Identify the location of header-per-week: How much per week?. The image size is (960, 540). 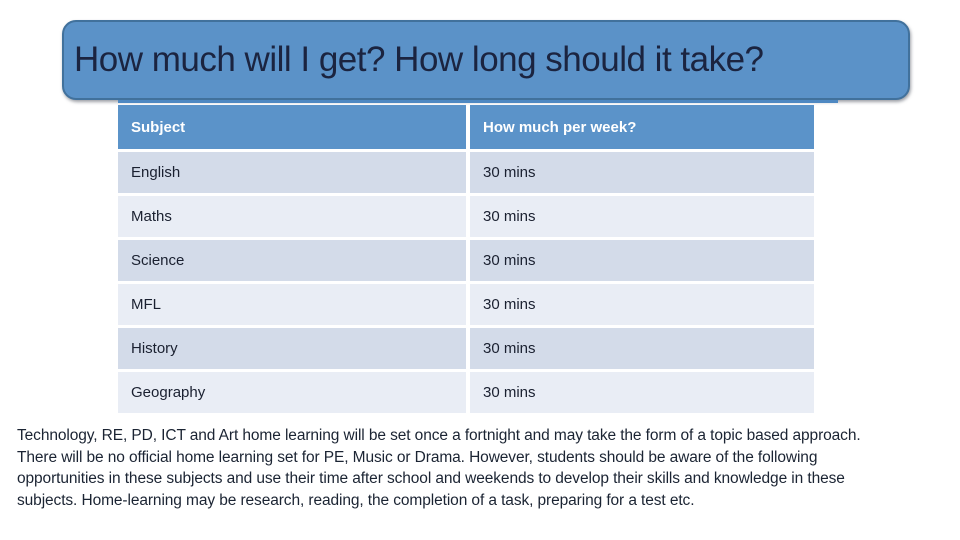
(642, 127).